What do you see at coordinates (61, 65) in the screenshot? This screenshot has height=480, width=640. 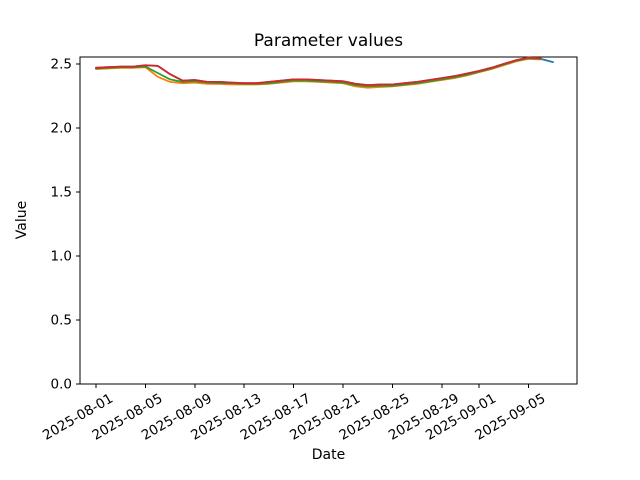 I see `y-tick-label: 2.5` at bounding box center [61, 65].